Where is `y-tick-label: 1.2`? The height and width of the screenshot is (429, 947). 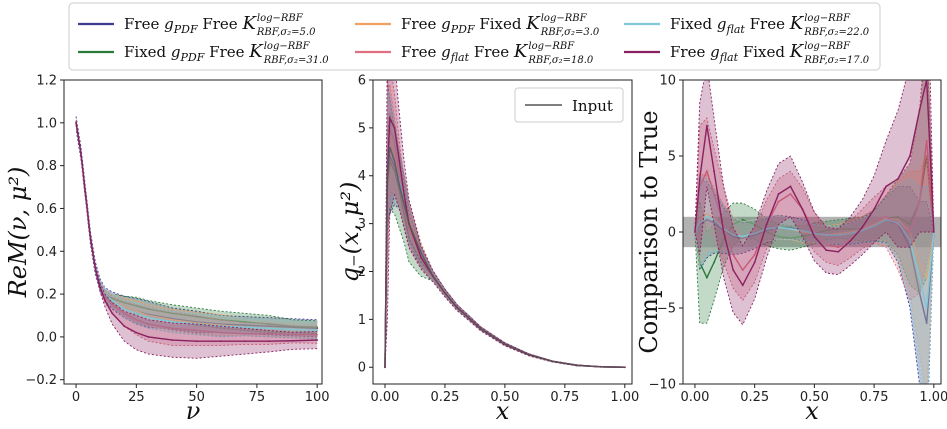 y-tick-label: 1.2 is located at coordinates (46, 81).